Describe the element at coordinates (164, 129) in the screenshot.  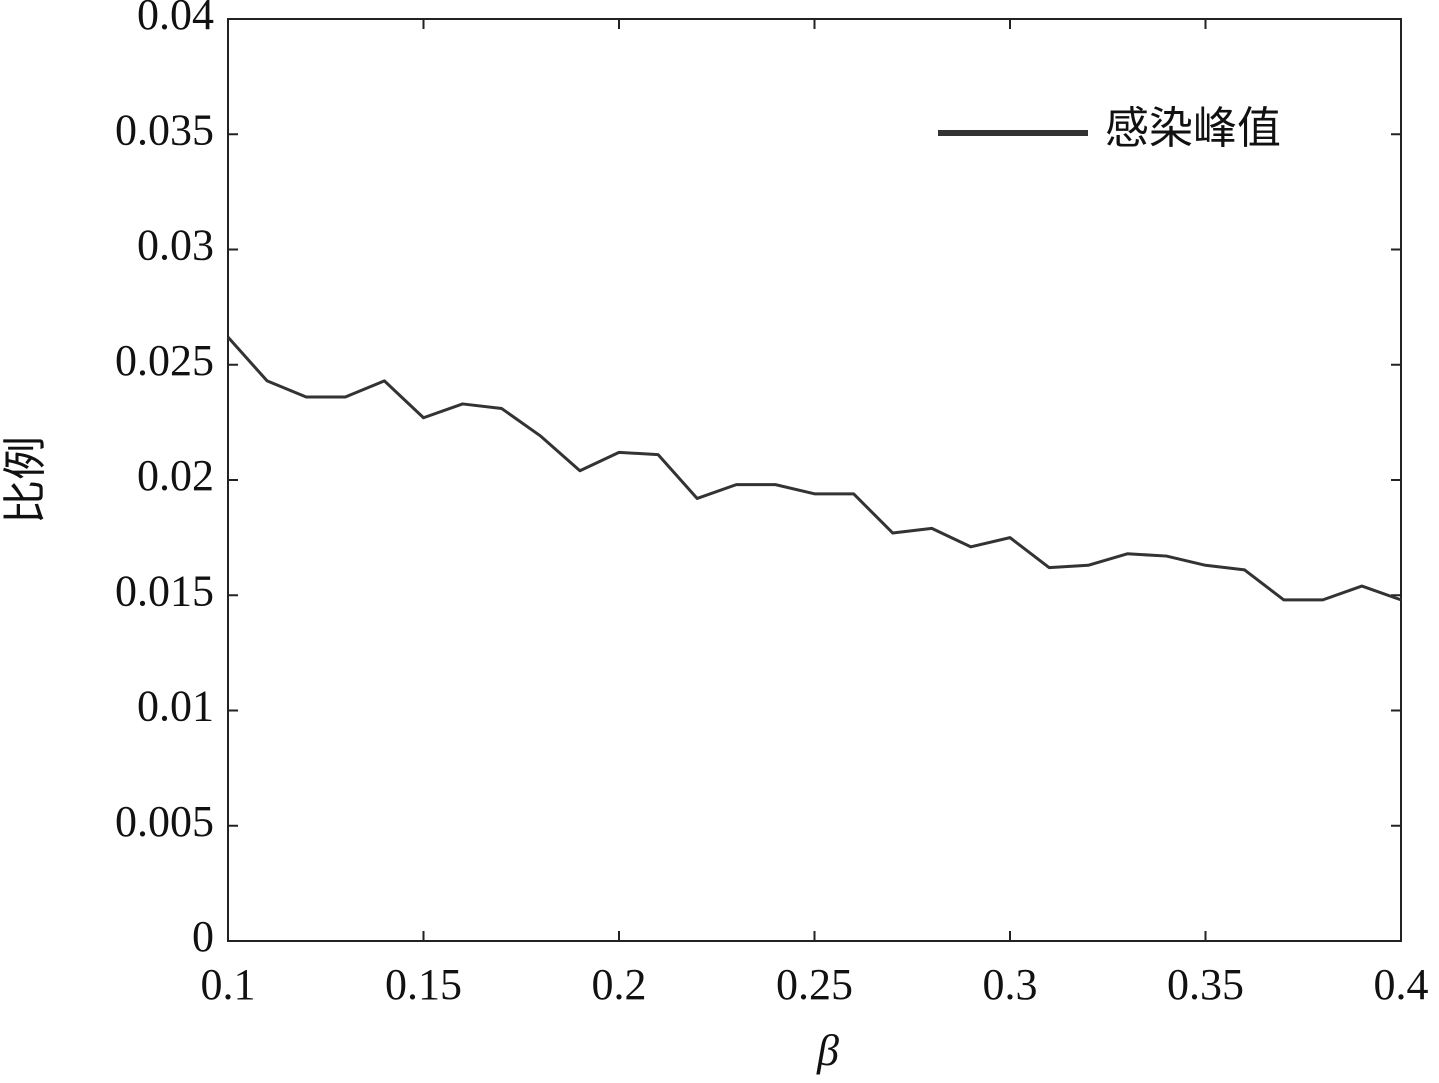
I see `y-tick-label: 0.035` at that location.